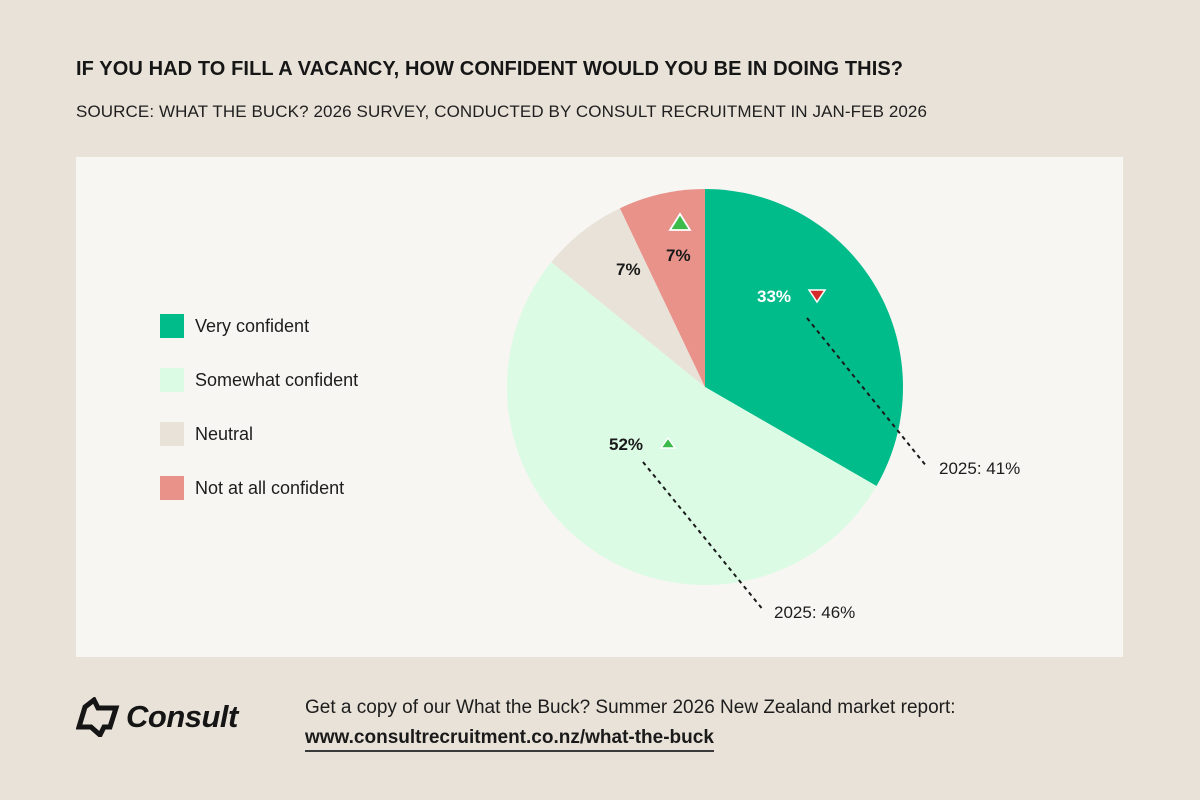  Describe the element at coordinates (252, 325) in the screenshot. I see `legend-label: Very confident` at that location.